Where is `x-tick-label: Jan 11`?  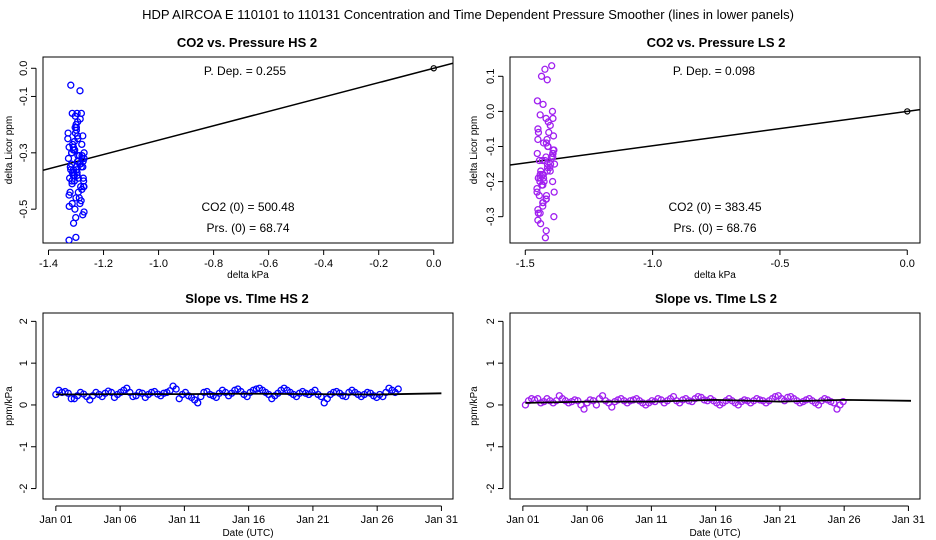 x-tick-label: Jan 11 is located at coordinates (184, 520).